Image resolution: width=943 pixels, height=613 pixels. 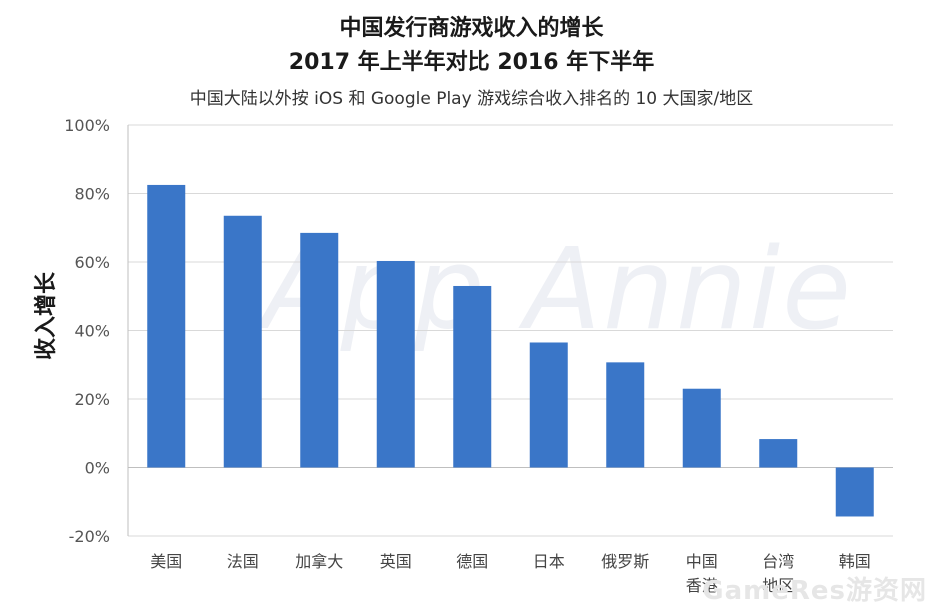 I want to click on chart-title-line1: 中国发行商游戏收入的增长, so click(x=471, y=28).